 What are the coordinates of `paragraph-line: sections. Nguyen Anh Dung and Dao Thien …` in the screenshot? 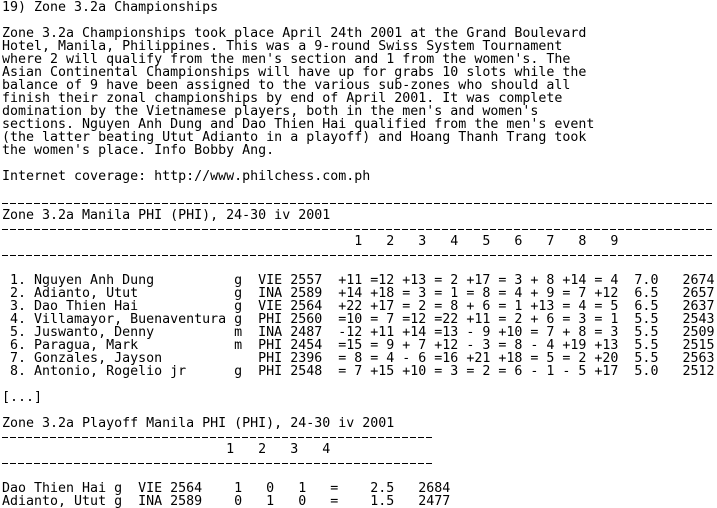 It's located at (298, 124).